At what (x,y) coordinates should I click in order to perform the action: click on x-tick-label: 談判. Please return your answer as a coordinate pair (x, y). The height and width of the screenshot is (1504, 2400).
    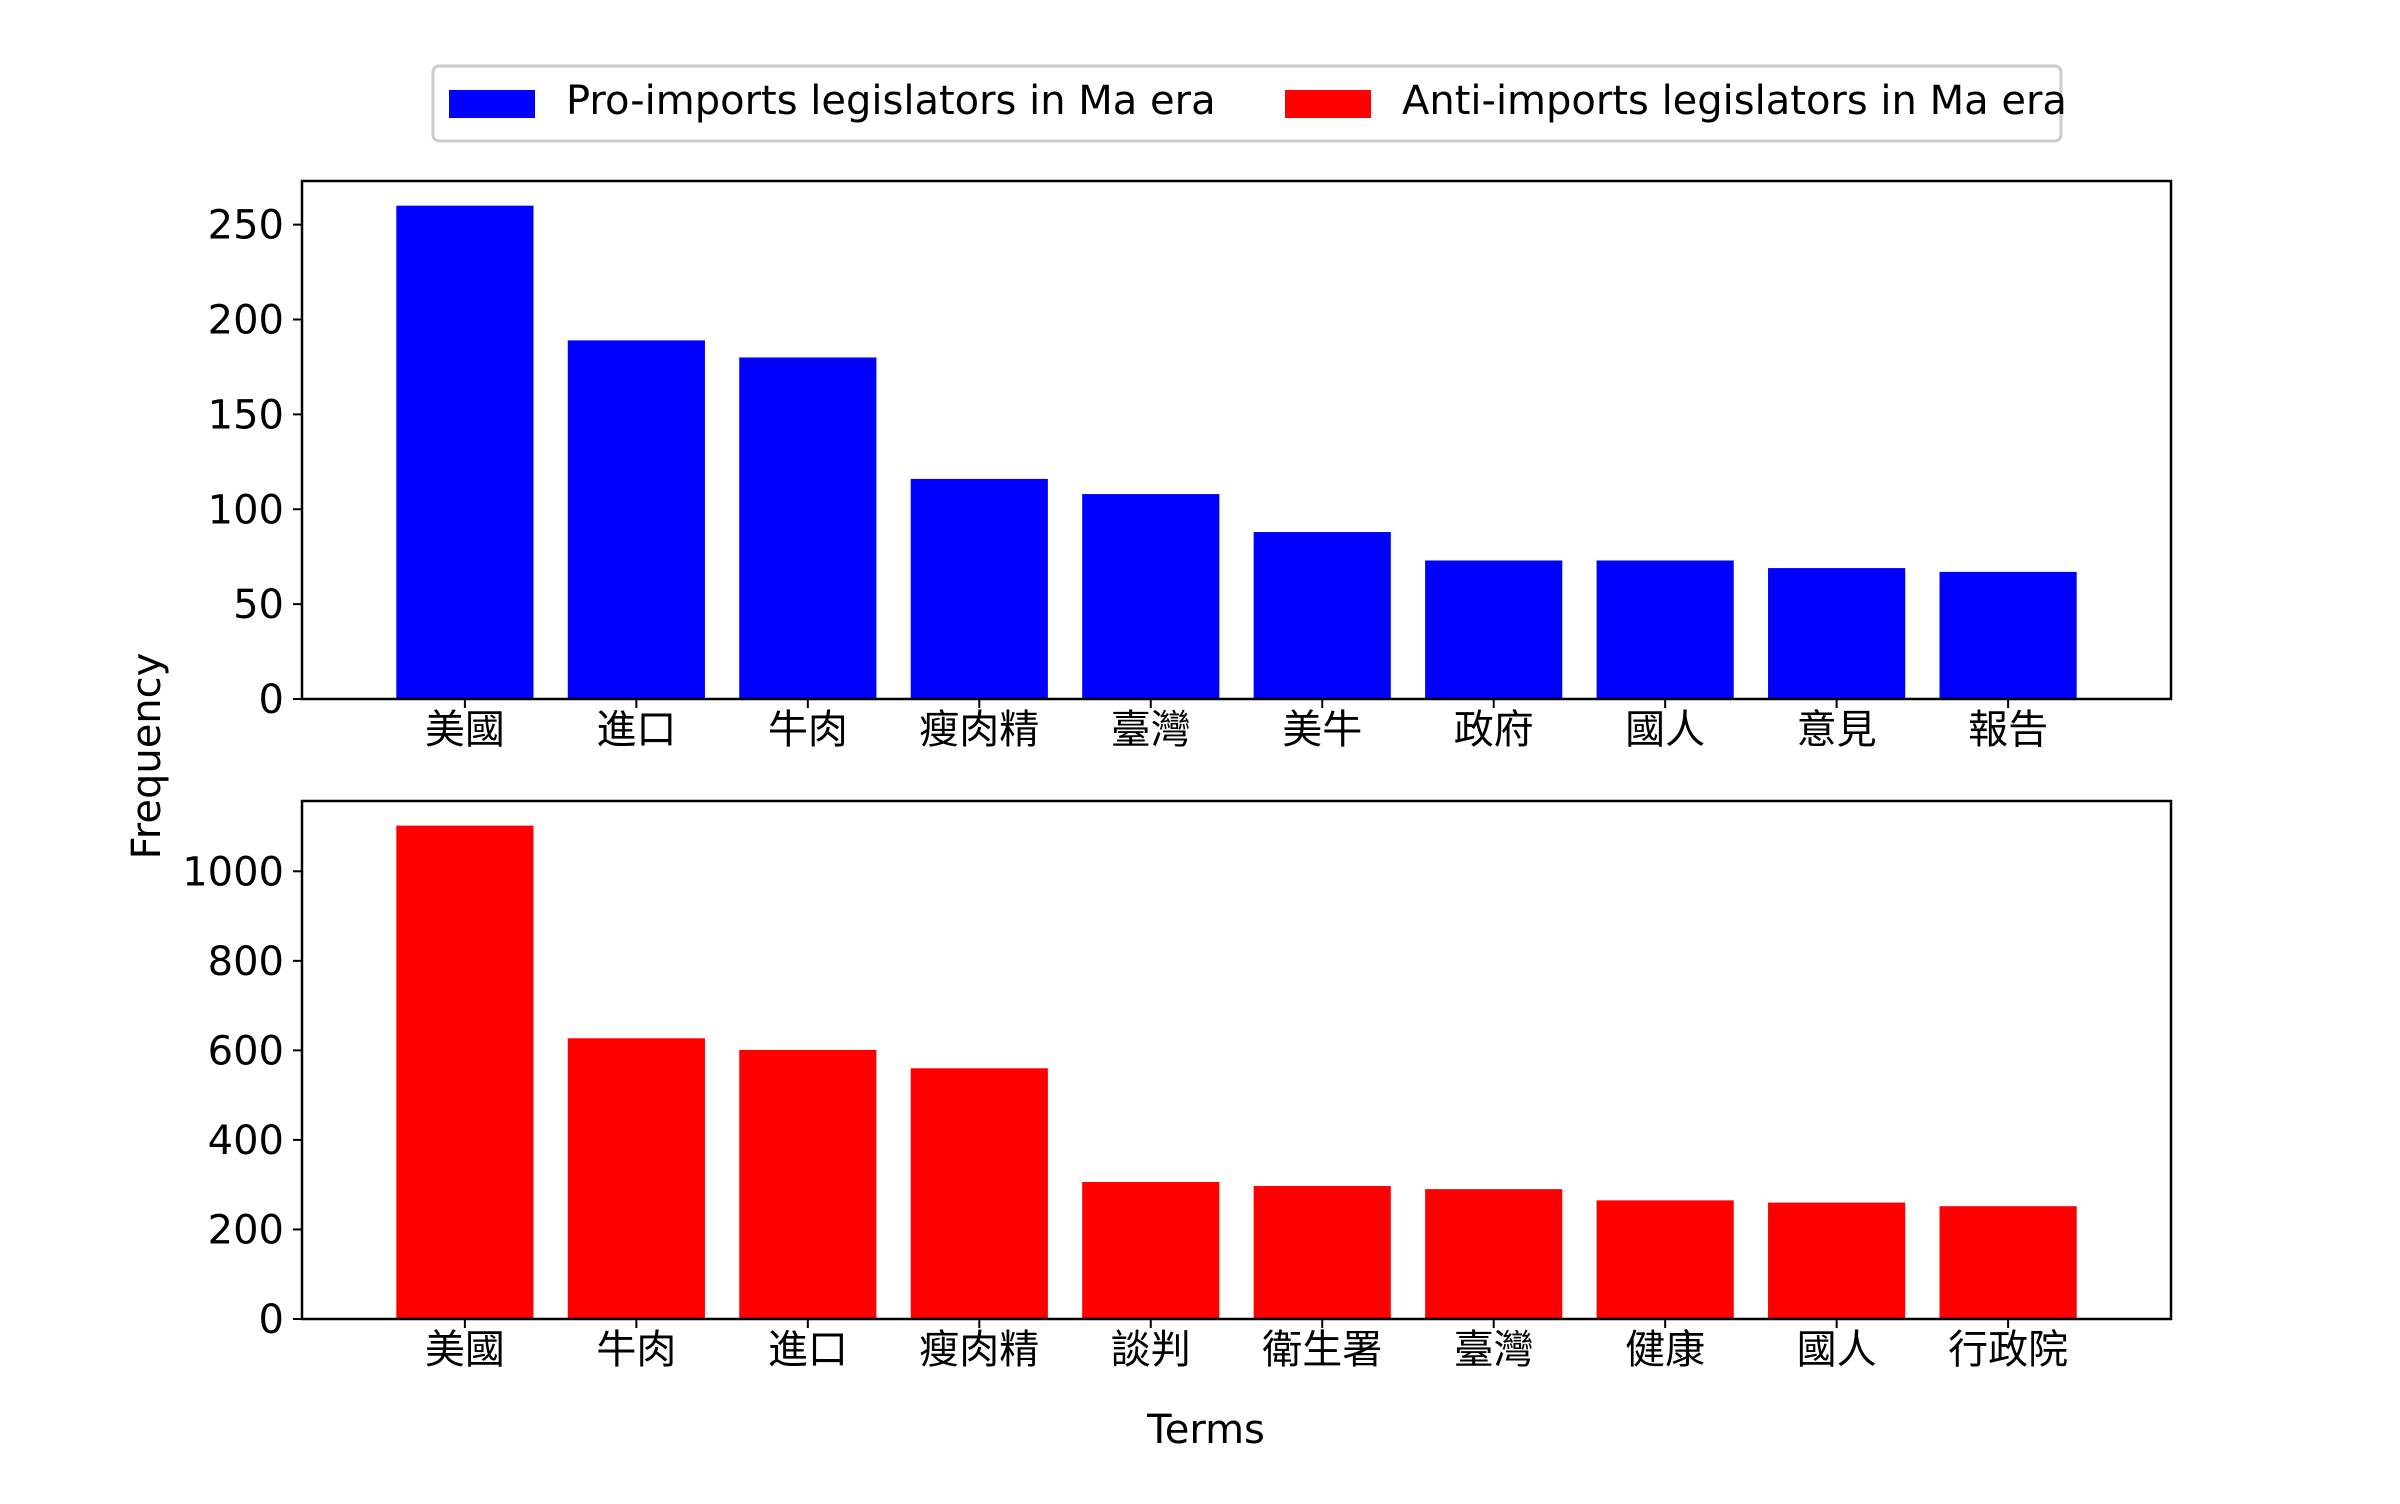
    Looking at the image, I should click on (1151, 1350).